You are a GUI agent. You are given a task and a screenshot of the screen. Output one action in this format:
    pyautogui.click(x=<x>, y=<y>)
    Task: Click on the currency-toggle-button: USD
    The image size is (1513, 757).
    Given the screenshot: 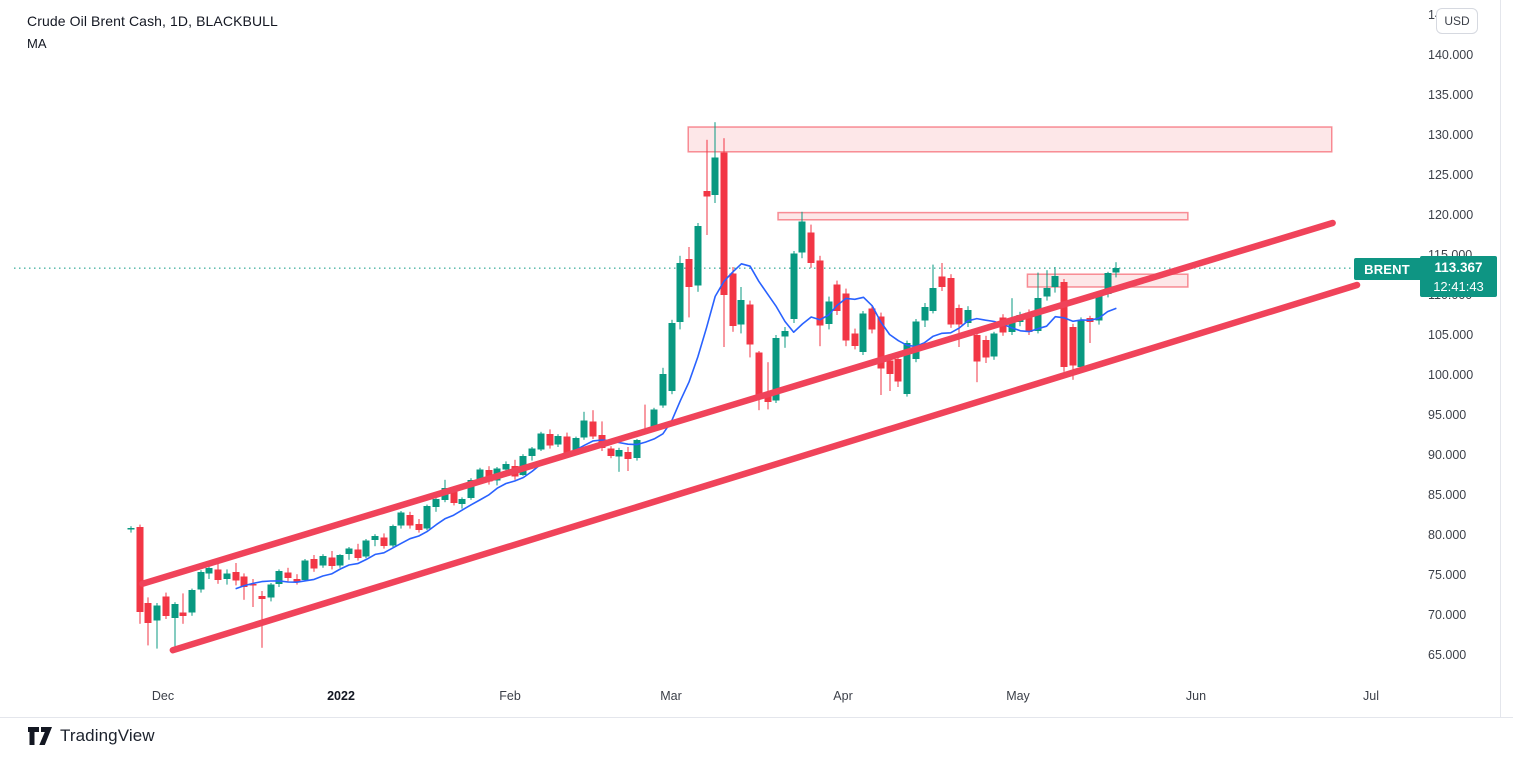 What is the action you would take?
    pyautogui.click(x=1457, y=21)
    